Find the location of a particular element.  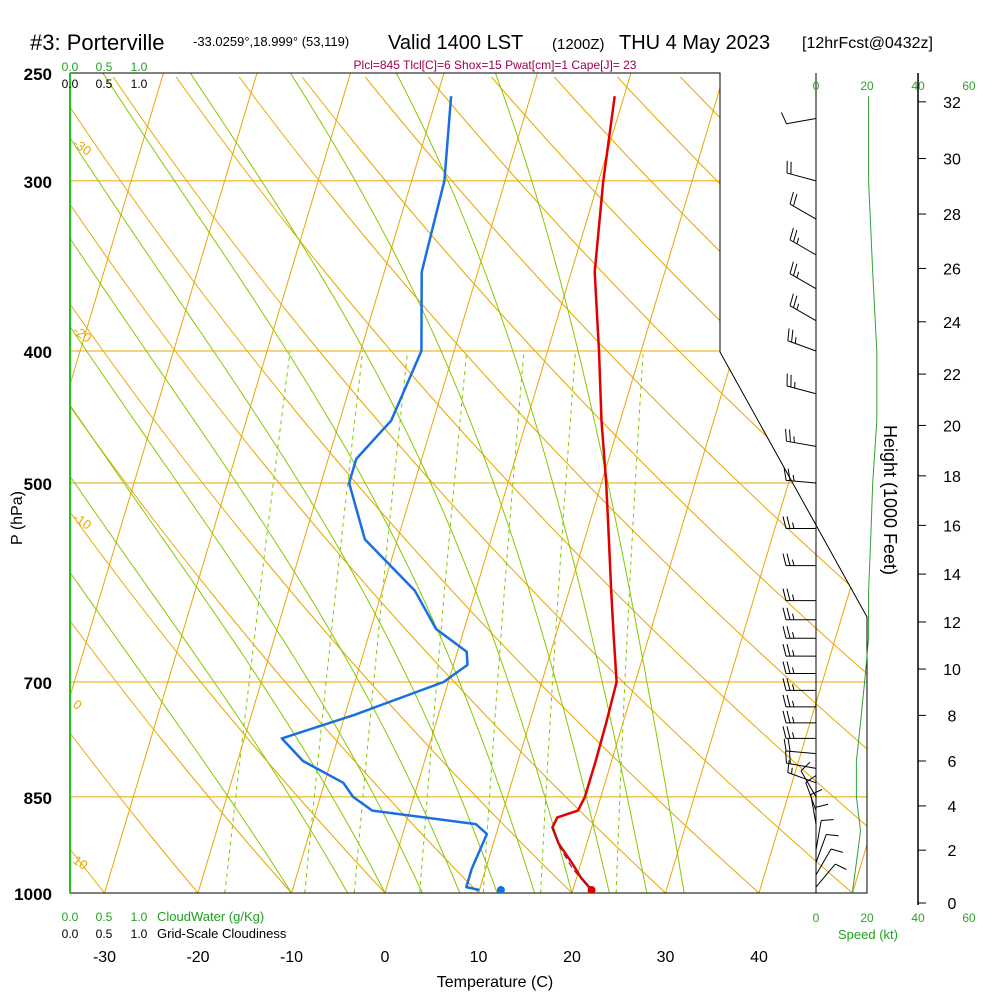

height-tick-label: 26 is located at coordinates (952, 269).